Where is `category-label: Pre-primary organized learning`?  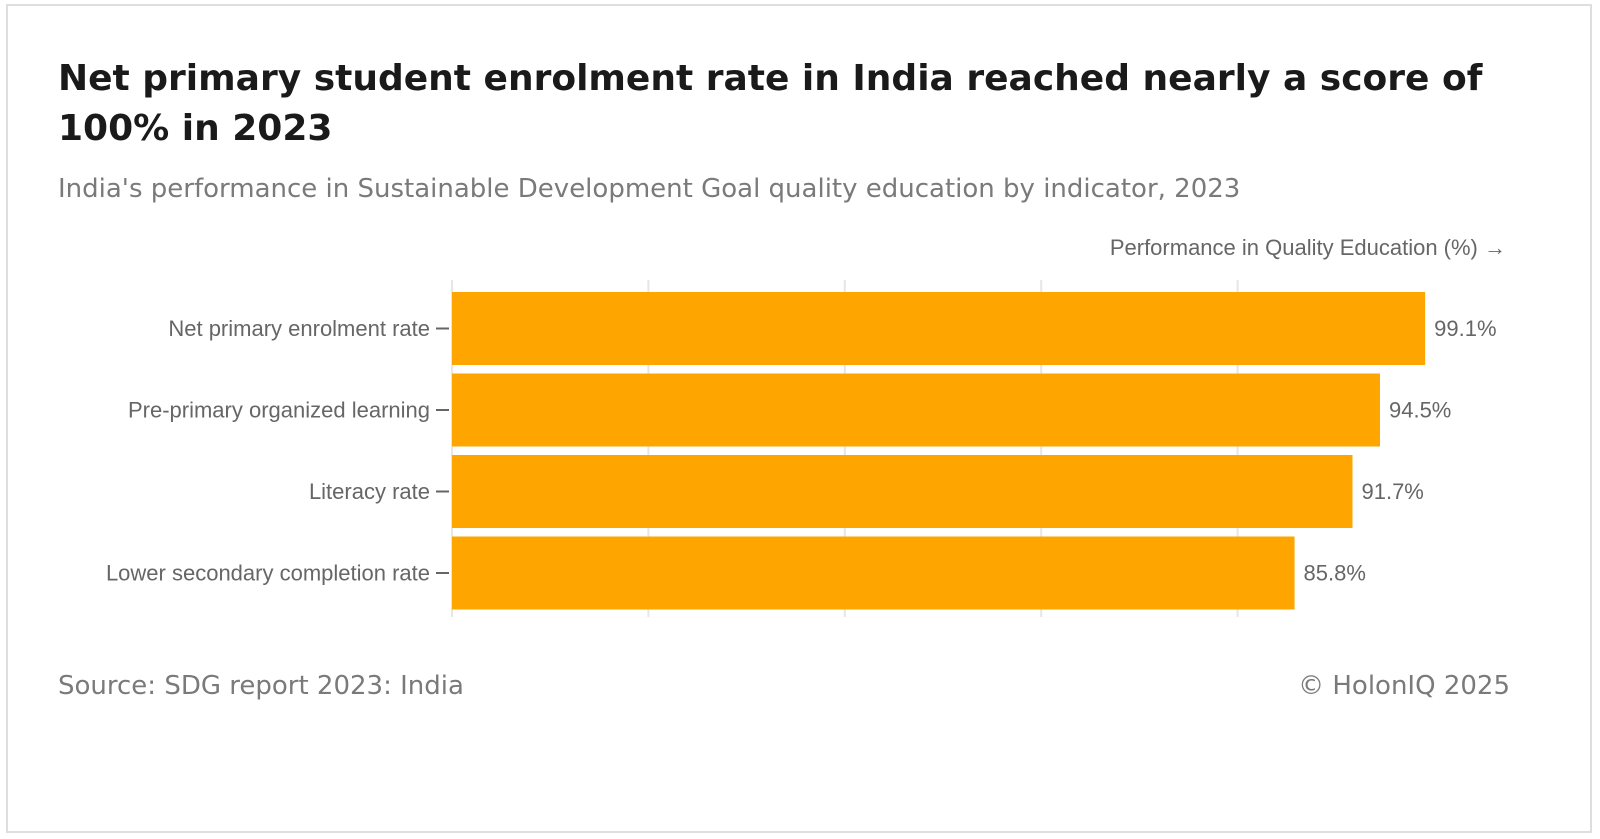
category-label: Pre-primary organized learning is located at coordinates (279, 410).